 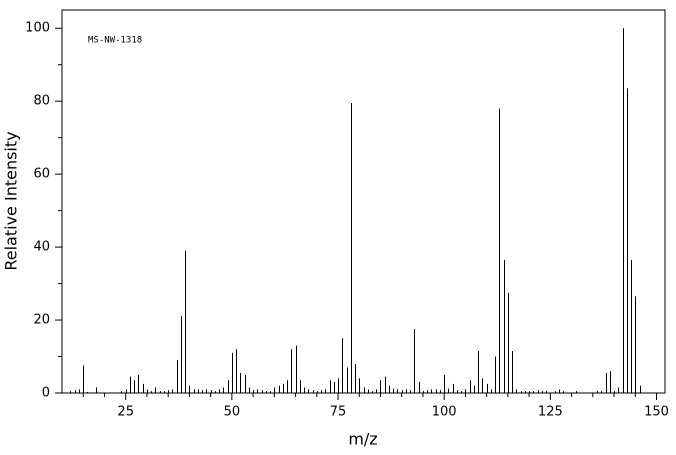 What do you see at coordinates (46, 393) in the screenshot?
I see `y-tick-label: 0` at bounding box center [46, 393].